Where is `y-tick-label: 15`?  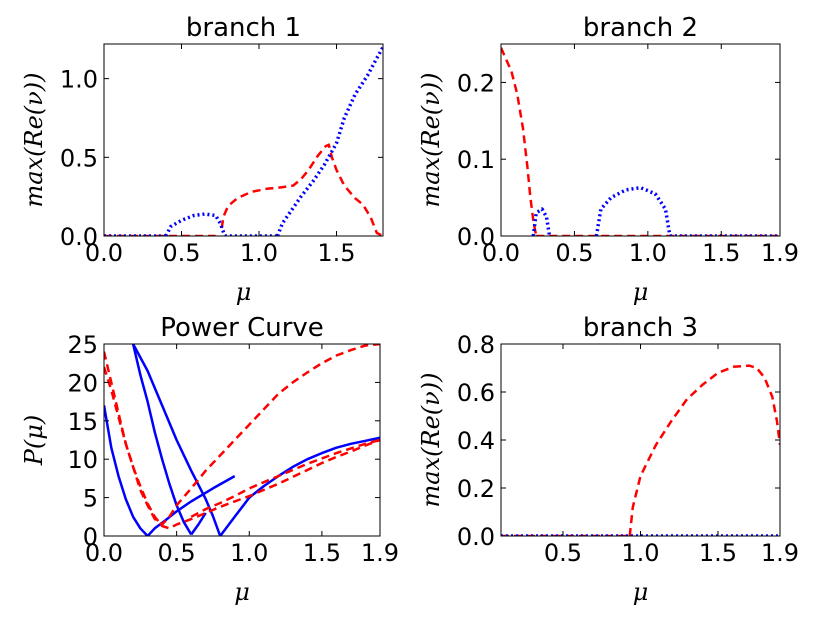 y-tick-label: 15 is located at coordinates (82, 422).